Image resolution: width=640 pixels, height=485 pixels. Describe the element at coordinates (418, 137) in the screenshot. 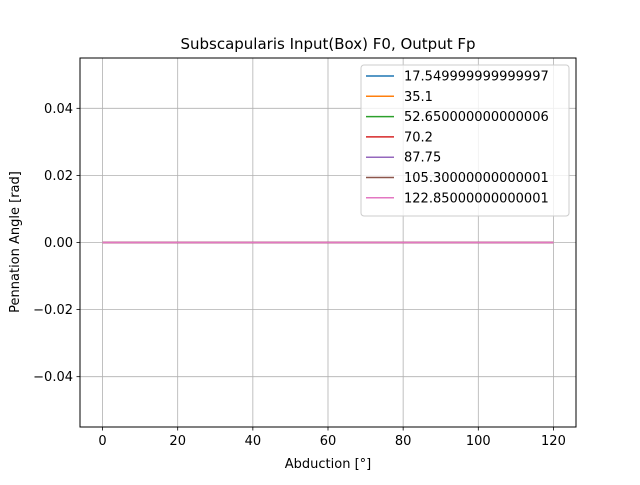

I see `legend-label: 70.2` at that location.